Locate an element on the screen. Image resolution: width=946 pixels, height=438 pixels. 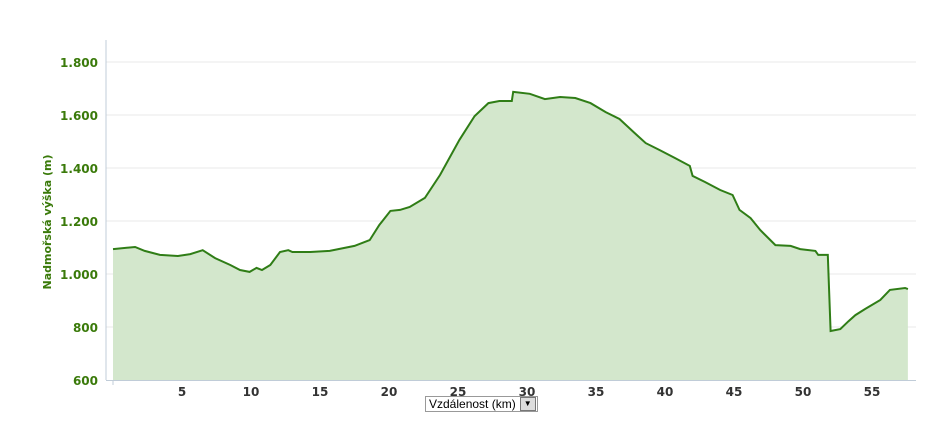
y-tick-label: 600 is located at coordinates (85, 381).